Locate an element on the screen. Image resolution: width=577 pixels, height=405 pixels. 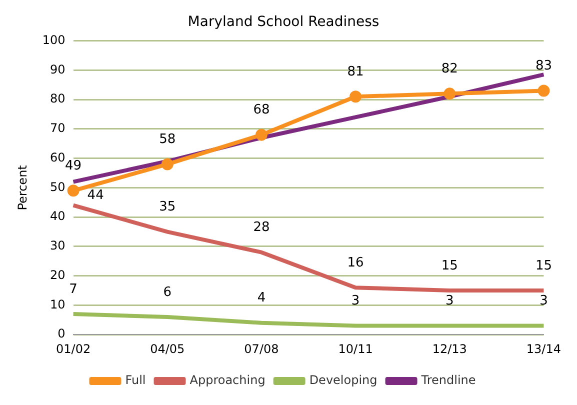
legend-label: Approaching is located at coordinates (228, 380).